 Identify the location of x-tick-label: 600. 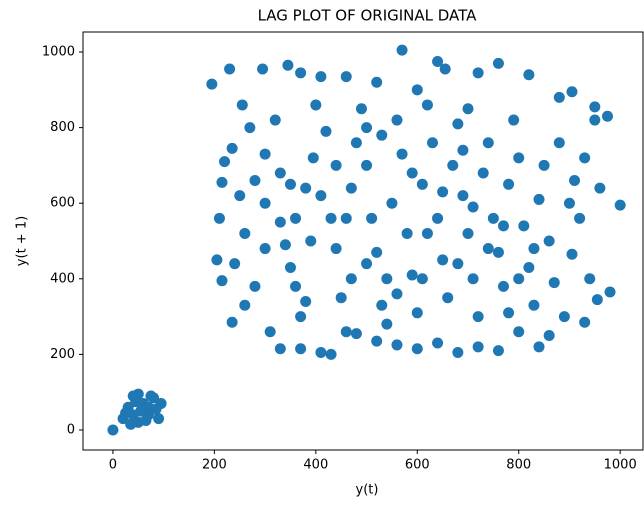
(417, 465).